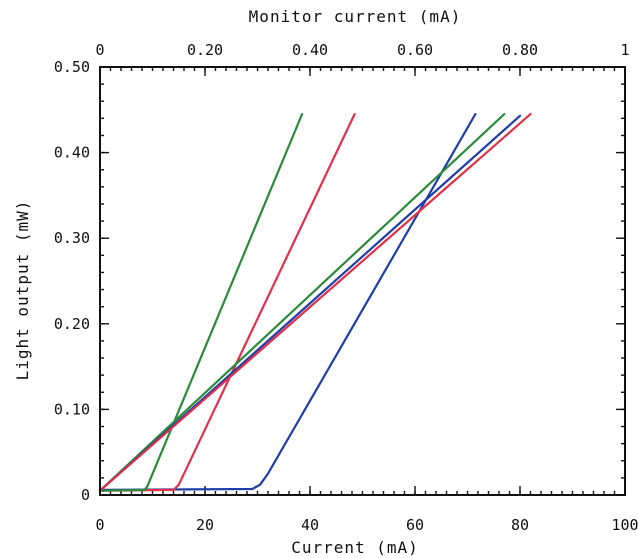 This screenshot has width=638, height=558. Describe the element at coordinates (22, 290) in the screenshot. I see `left-axis-title: Light output (mW)` at that location.